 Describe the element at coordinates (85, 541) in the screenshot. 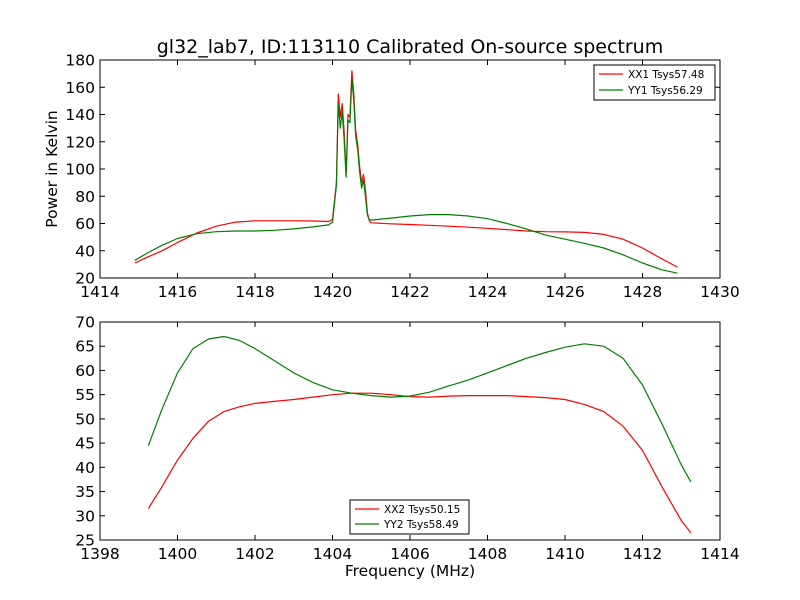

I see `bottom-y-tick-label: 25` at that location.